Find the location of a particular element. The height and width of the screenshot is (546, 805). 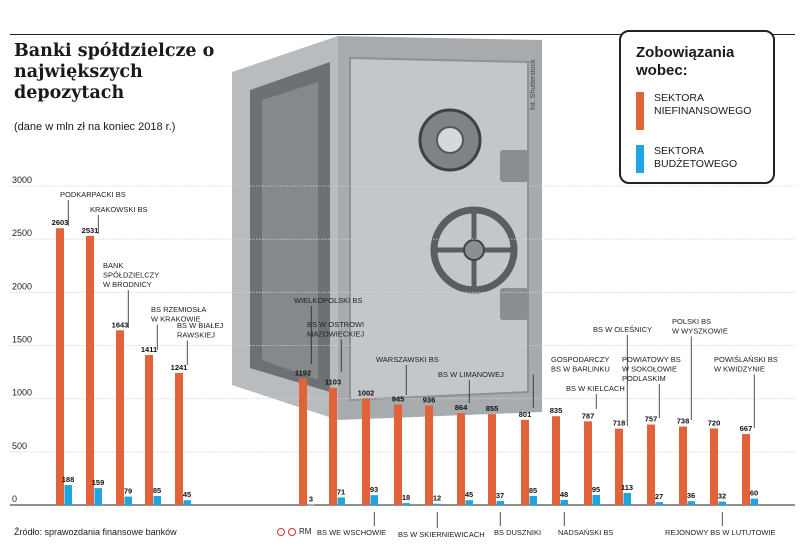

category-label: NADSAŃSKI BS is located at coordinates (585, 532).